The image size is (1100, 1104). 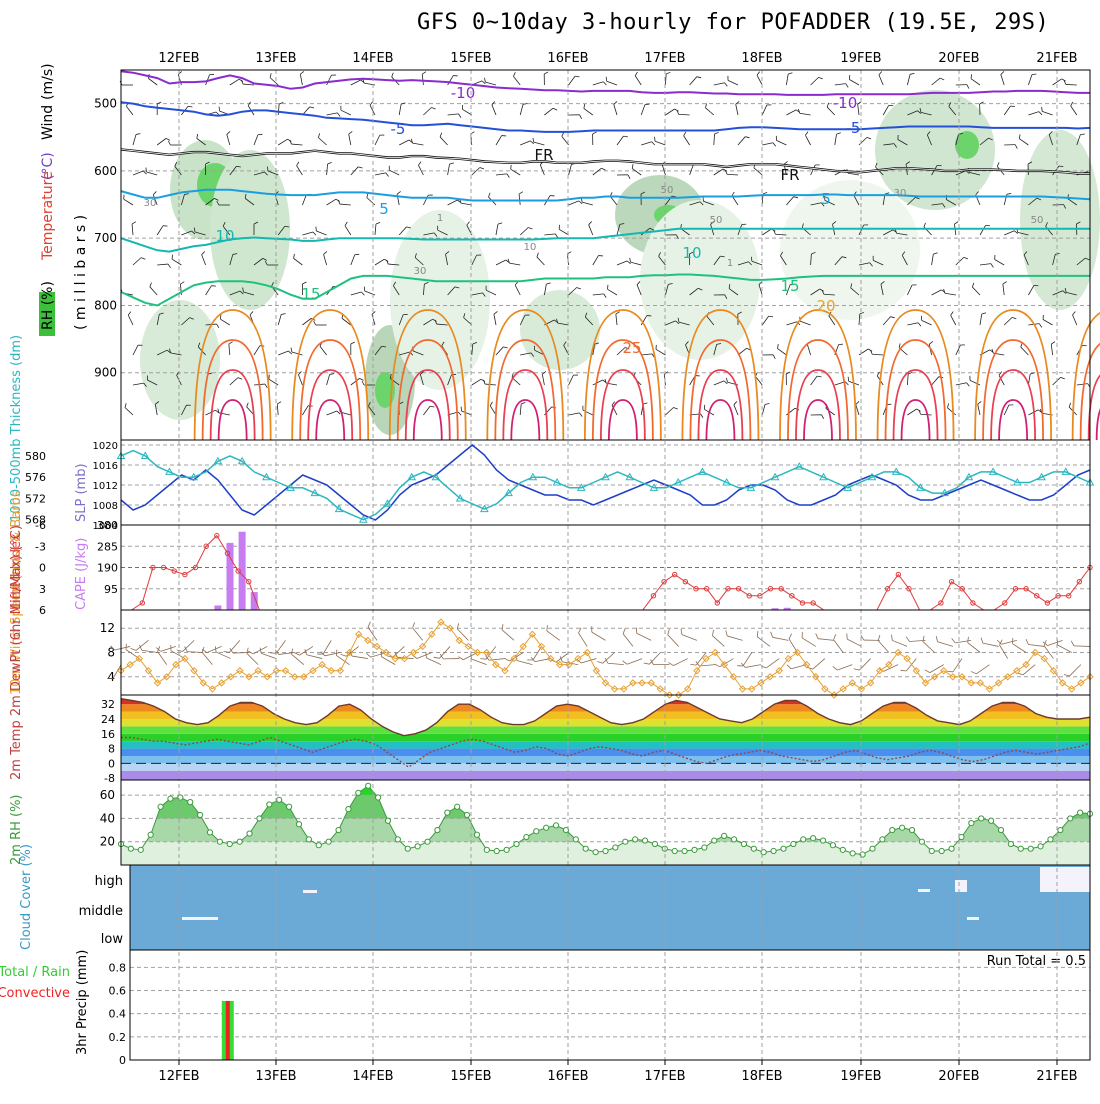 I want to click on panel-frame, so click(x=605, y=482).